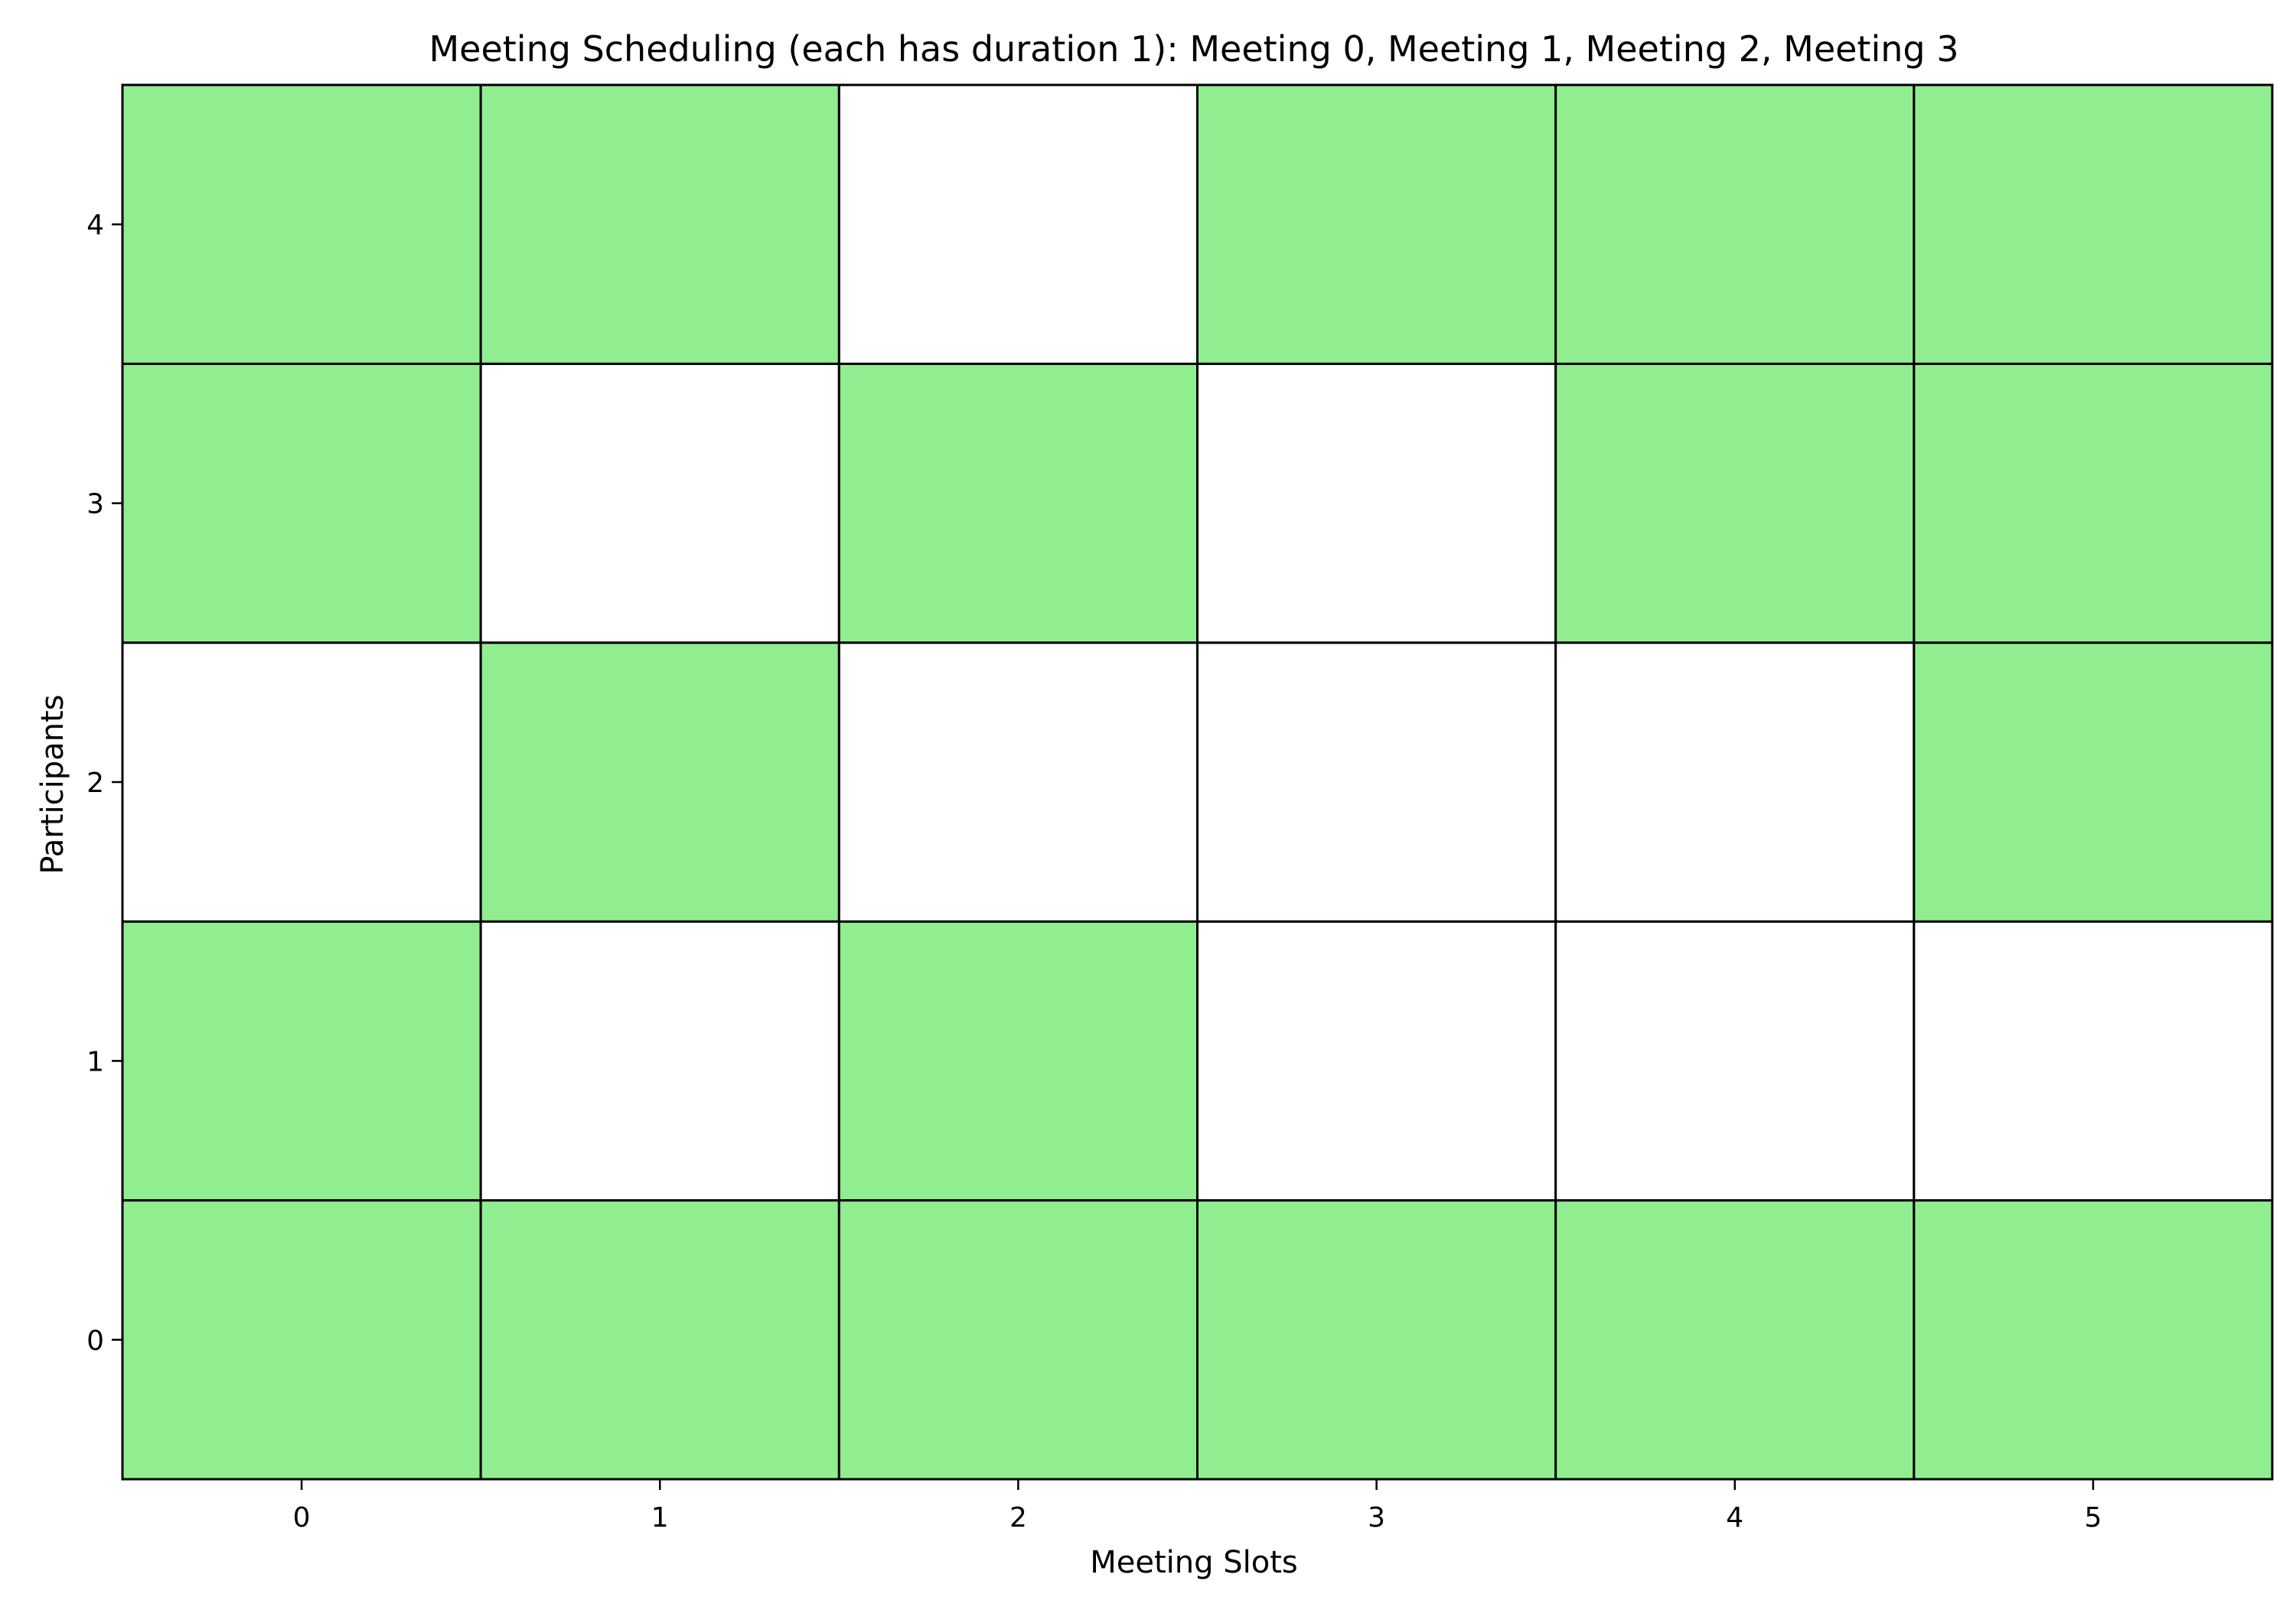  What do you see at coordinates (1734, 1518) in the screenshot?
I see `x-tick-label: 4` at bounding box center [1734, 1518].